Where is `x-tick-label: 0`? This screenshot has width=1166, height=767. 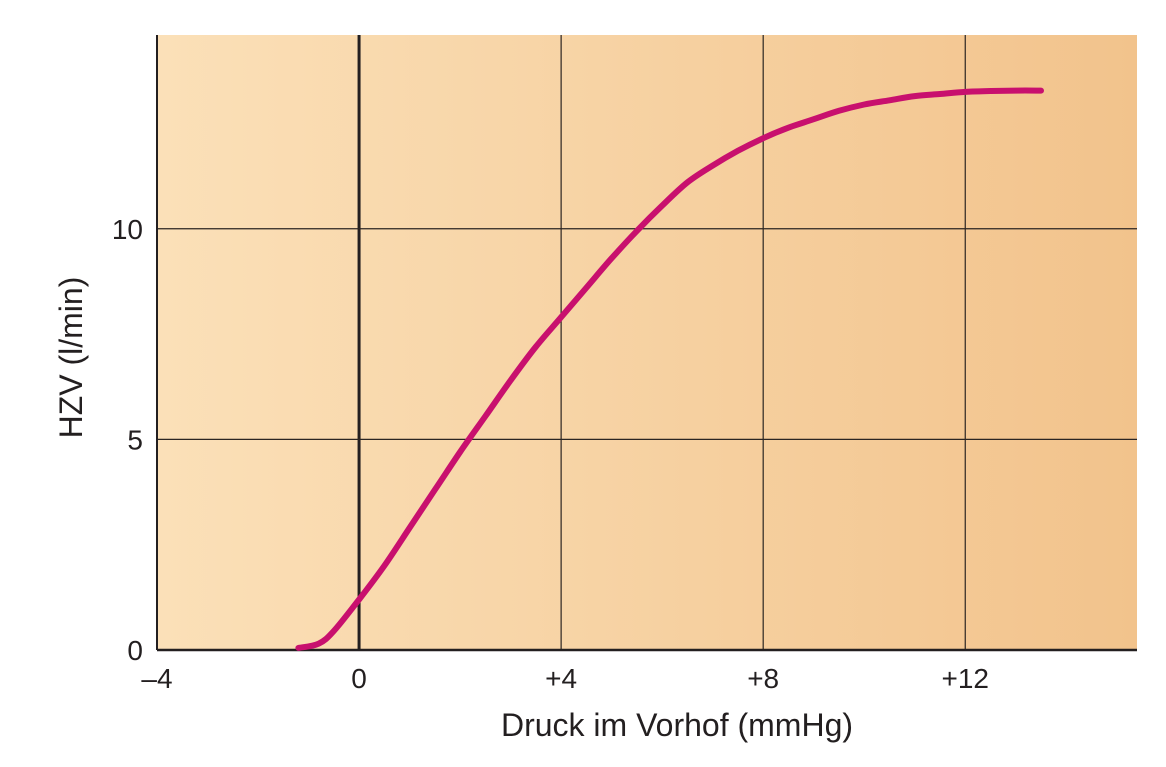 x-tick-label: 0 is located at coordinates (359, 678).